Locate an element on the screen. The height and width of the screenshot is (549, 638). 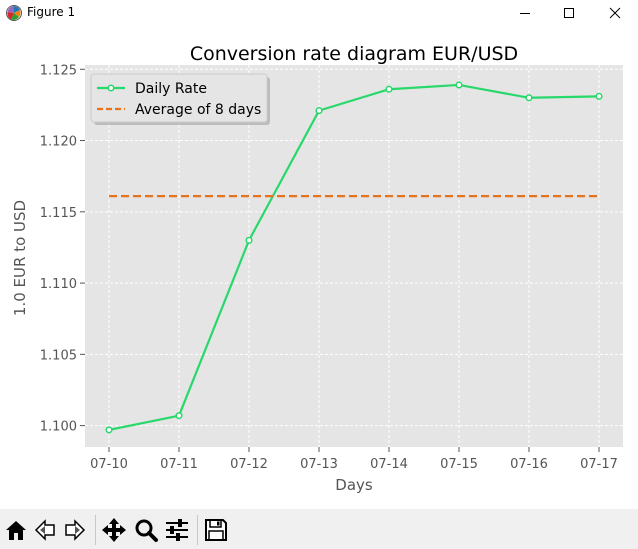
x-tick-label: 07-14 is located at coordinates (389, 464).